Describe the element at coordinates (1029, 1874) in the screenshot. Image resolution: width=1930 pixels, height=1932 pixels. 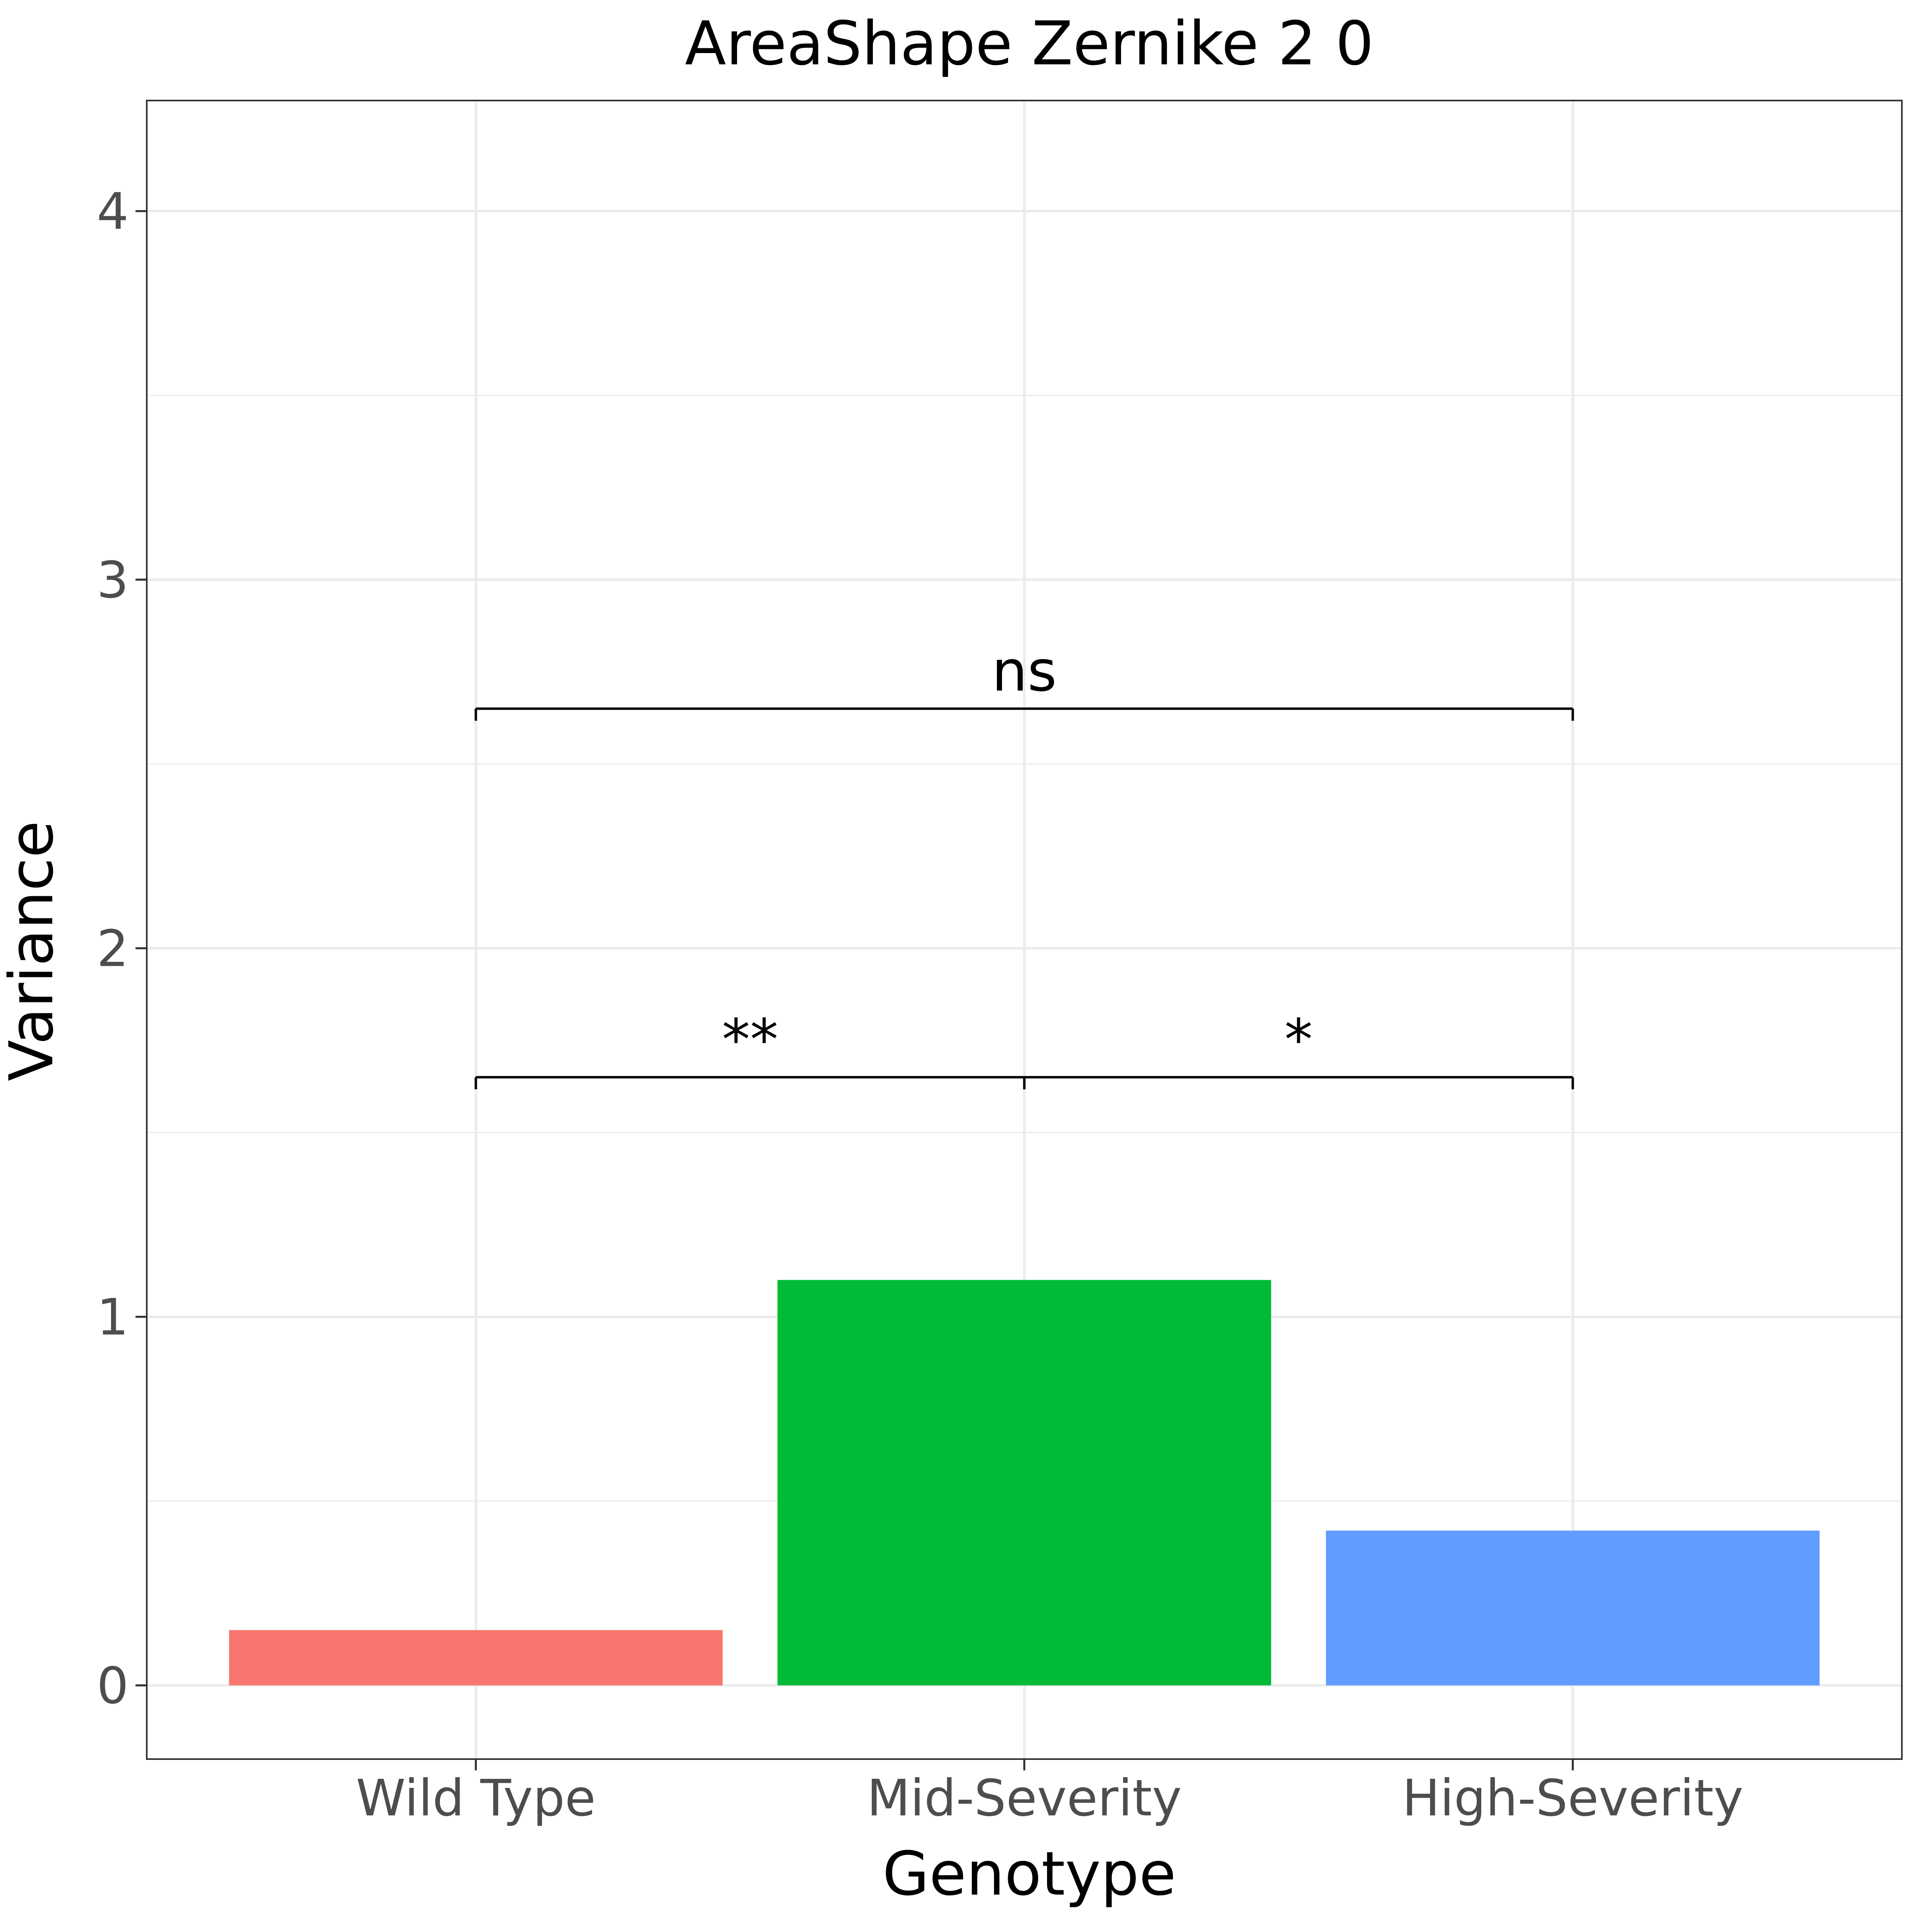
I see `x-axis-title: Genotype` at that location.